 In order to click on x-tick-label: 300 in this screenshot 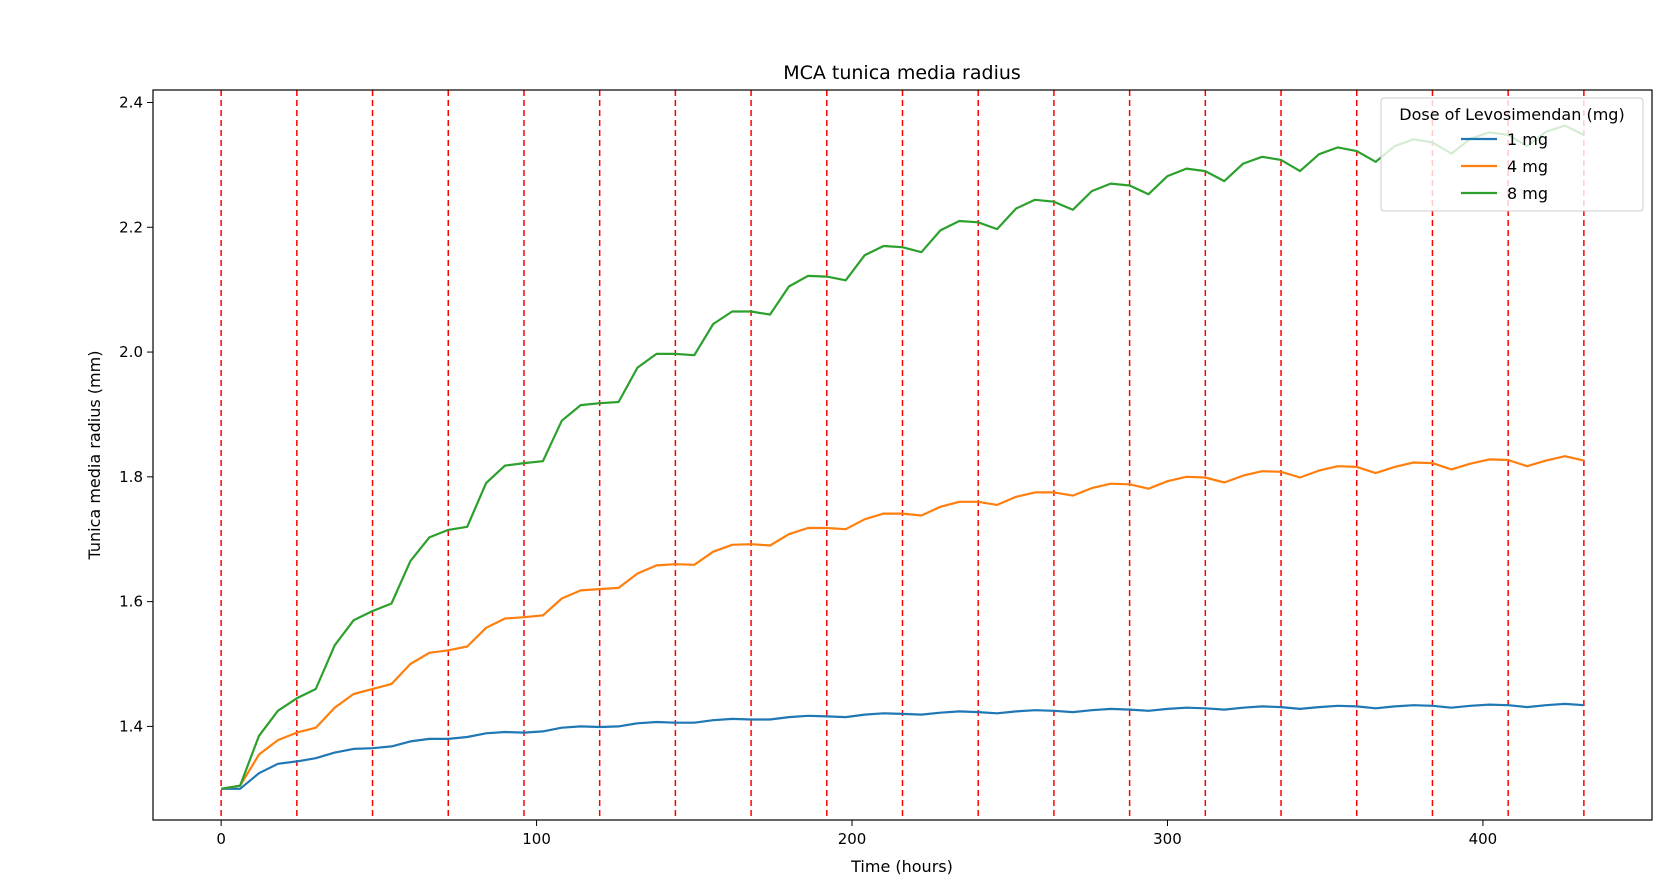, I will do `click(1167, 839)`.